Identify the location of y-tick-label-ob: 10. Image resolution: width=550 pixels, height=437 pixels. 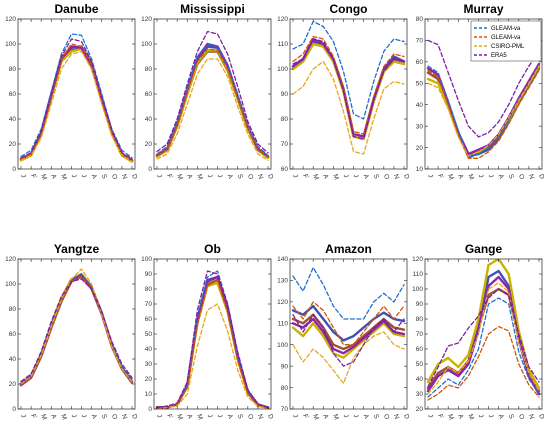
(149, 394).